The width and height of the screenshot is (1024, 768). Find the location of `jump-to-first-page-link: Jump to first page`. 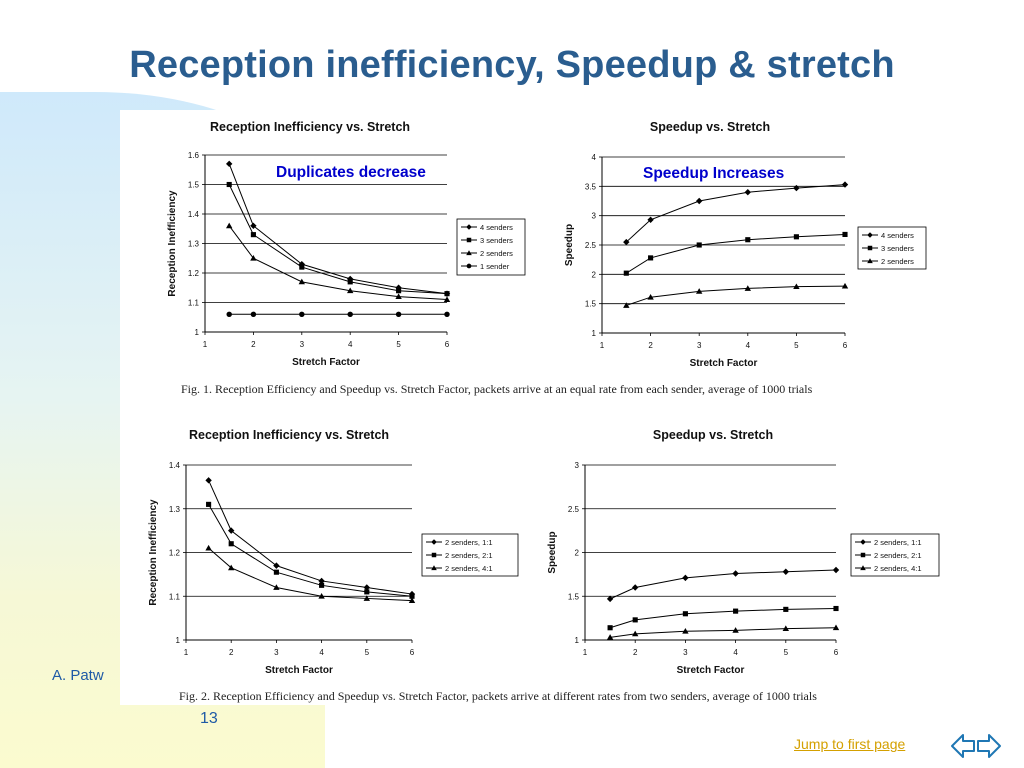

jump-to-first-page-link: Jump to first page is located at coordinates (850, 744).